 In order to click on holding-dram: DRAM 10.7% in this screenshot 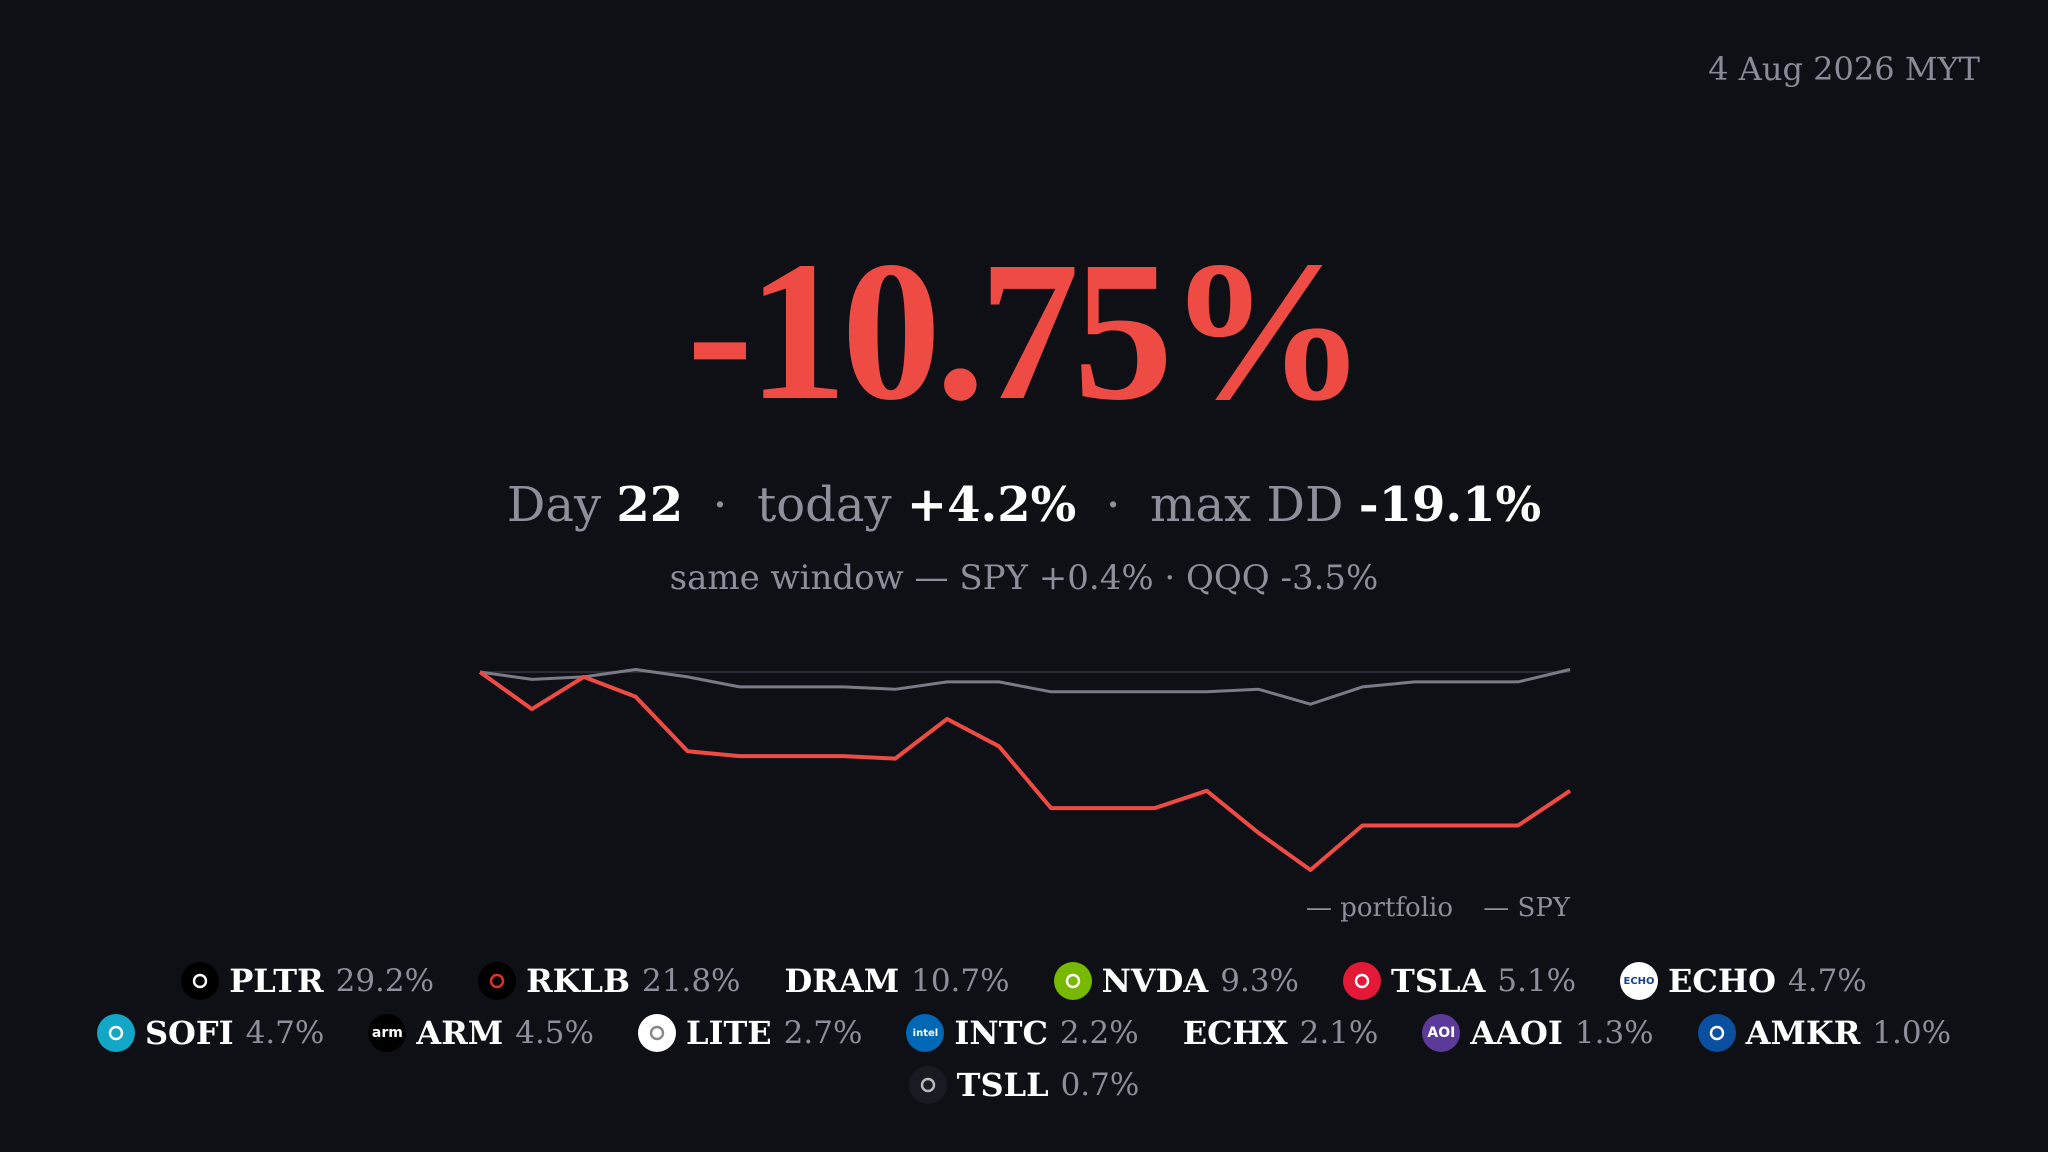, I will do `click(897, 981)`.